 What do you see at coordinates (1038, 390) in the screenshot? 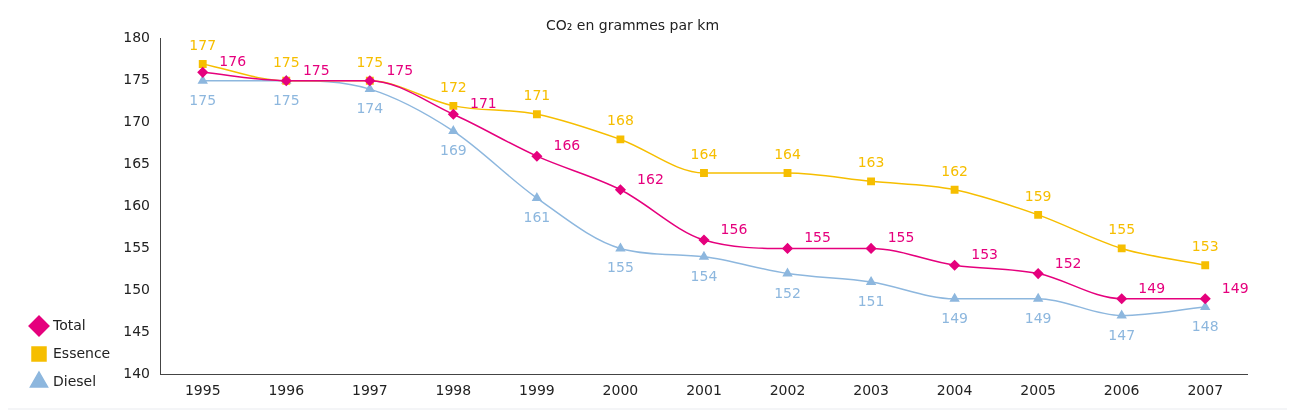
I see `x-tick-label: 2005` at bounding box center [1038, 390].